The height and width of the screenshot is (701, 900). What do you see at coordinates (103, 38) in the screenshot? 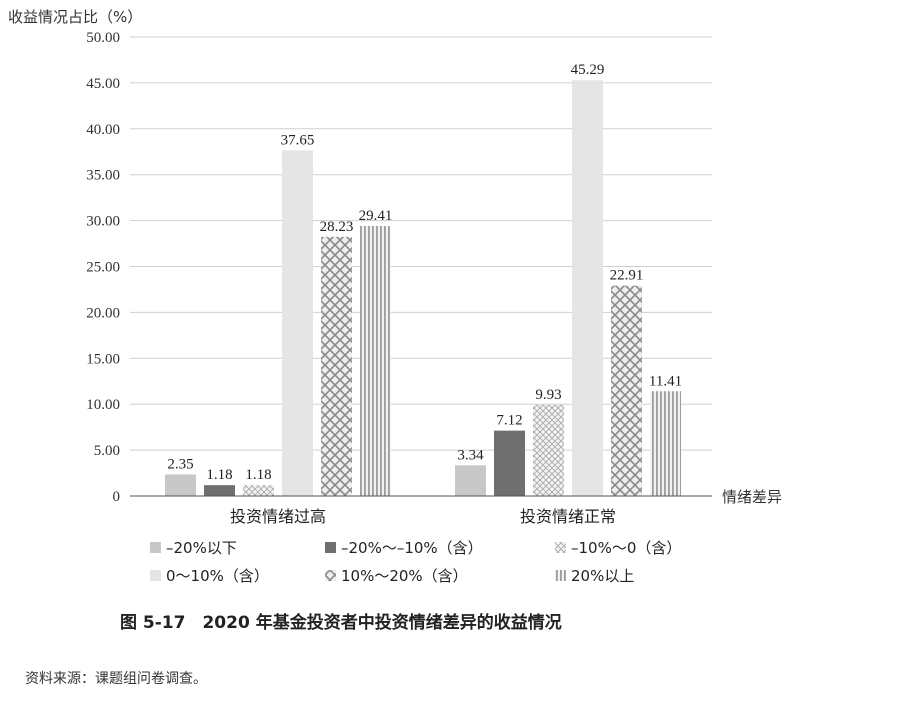
I see `y-tick-label: 50.00` at bounding box center [103, 38].